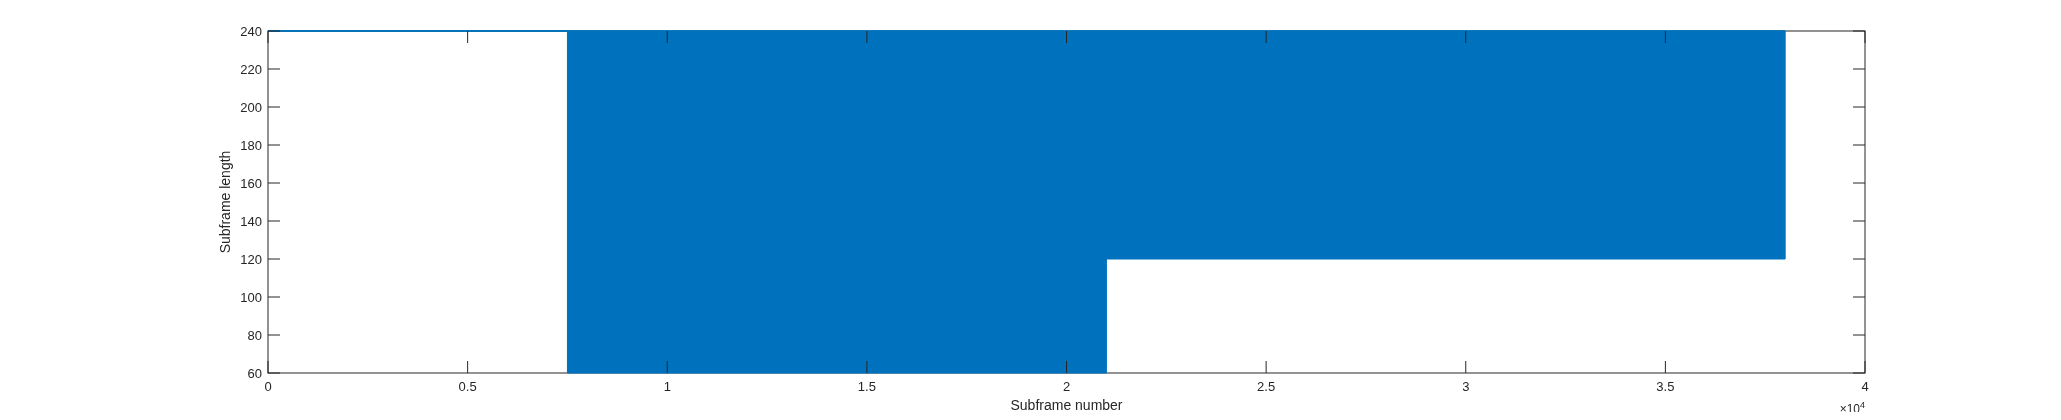 Image resolution: width=2061 pixels, height=420 pixels. I want to click on y-tick-label: 80, so click(254, 335).